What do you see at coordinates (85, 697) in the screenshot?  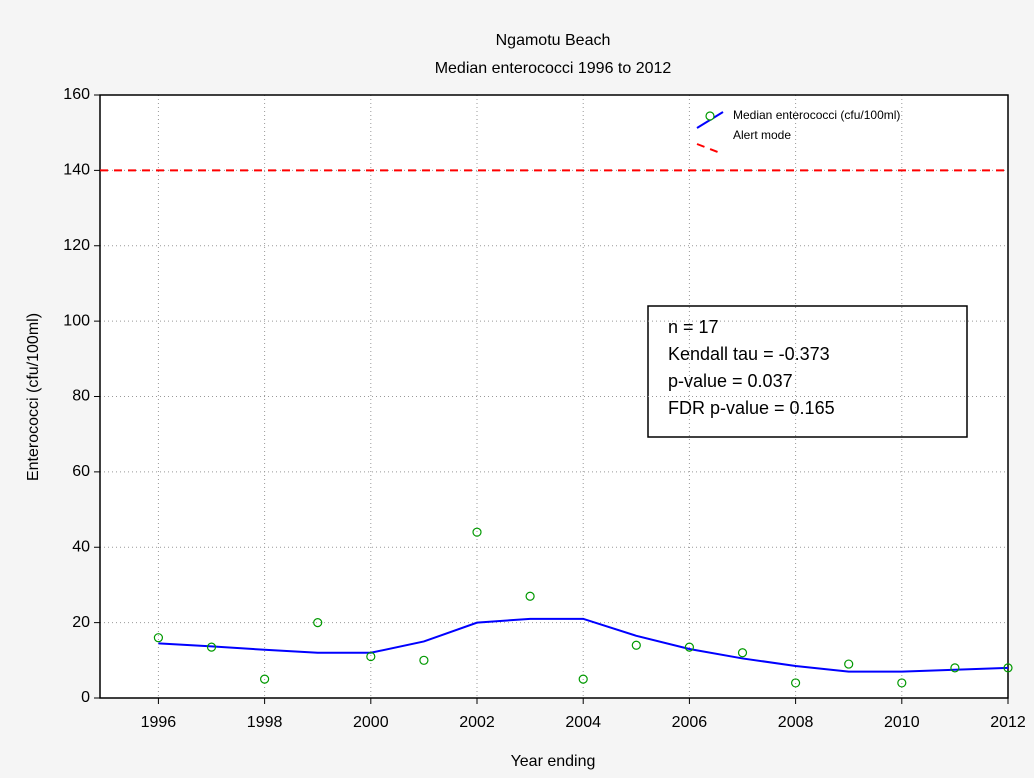 I see `y-tick-label: 0` at bounding box center [85, 697].